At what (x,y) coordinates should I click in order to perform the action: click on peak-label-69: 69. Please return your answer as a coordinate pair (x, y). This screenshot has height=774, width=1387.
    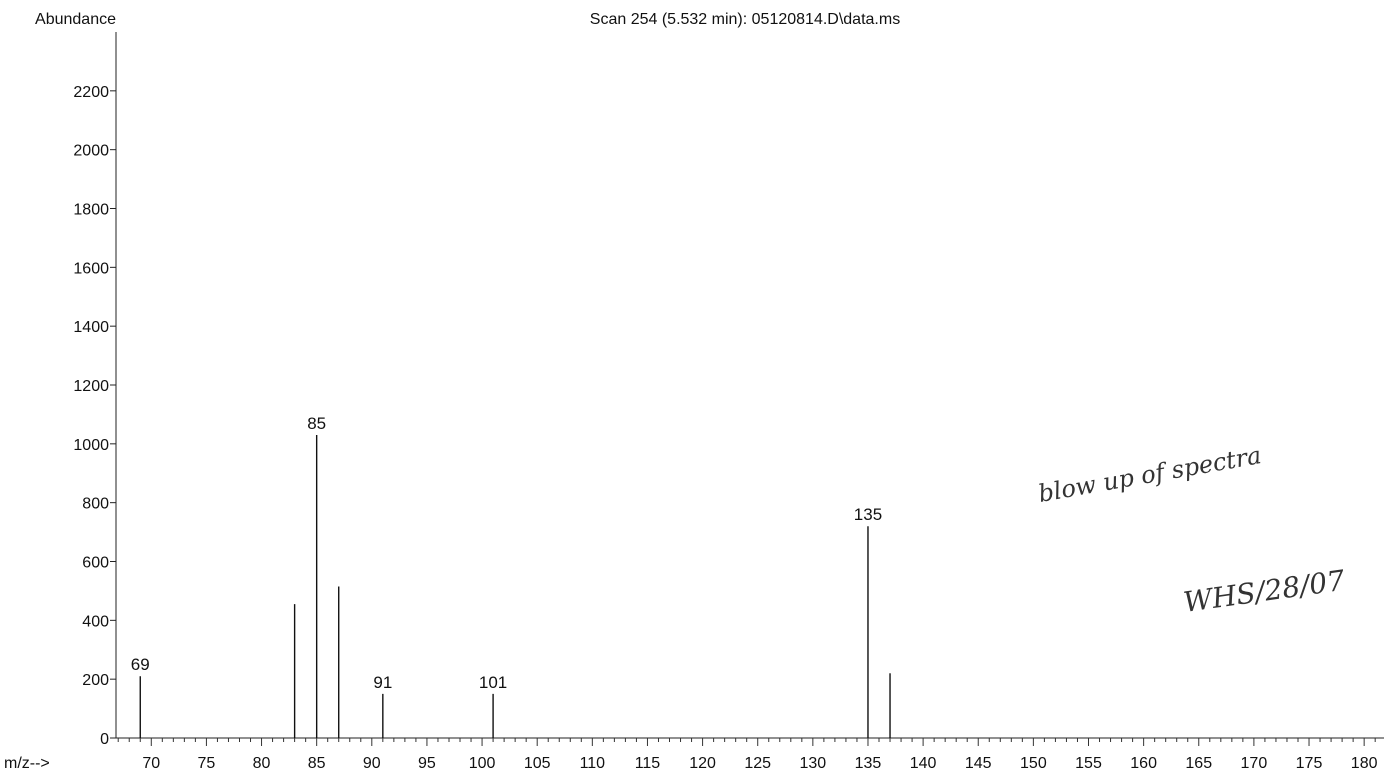
    Looking at the image, I should click on (140, 664).